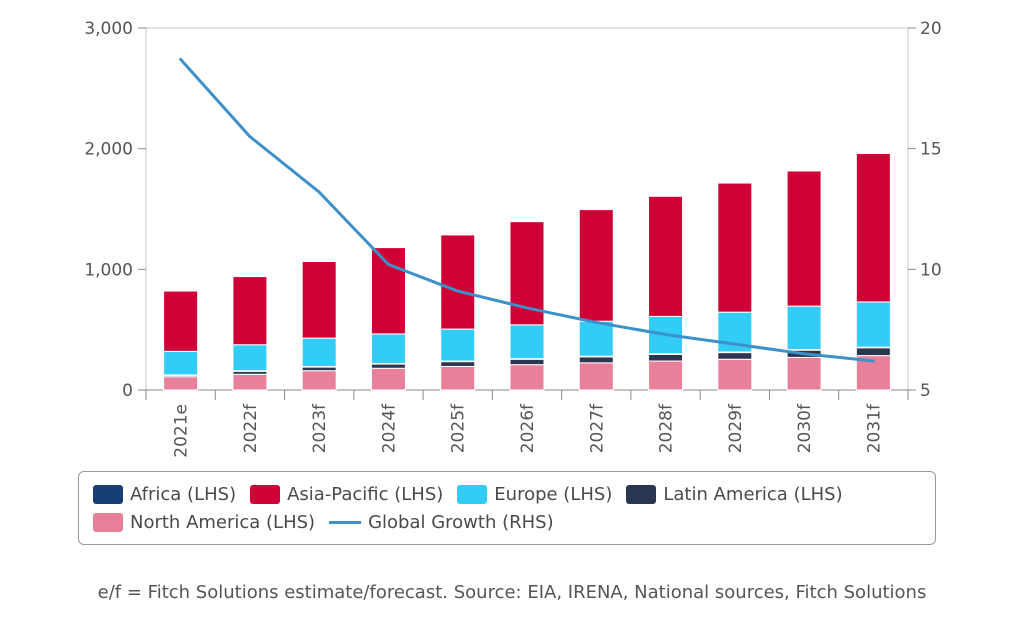 Image resolution: width=1024 pixels, height=625 pixels. What do you see at coordinates (597, 428) in the screenshot?
I see `x-tick-label: 2027f` at bounding box center [597, 428].